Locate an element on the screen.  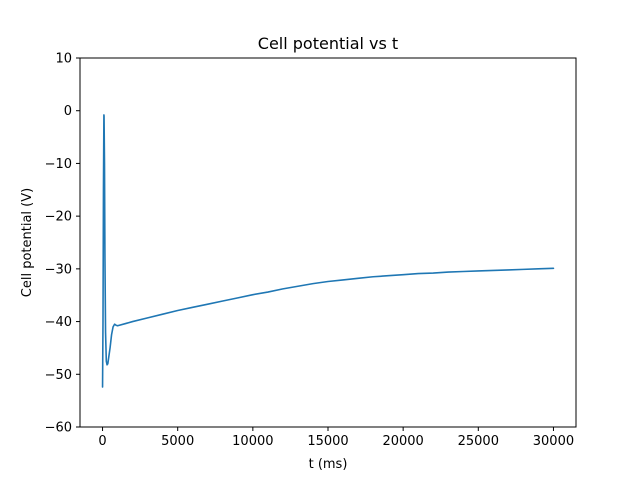
x-tick-label: 15000 is located at coordinates (327, 441).